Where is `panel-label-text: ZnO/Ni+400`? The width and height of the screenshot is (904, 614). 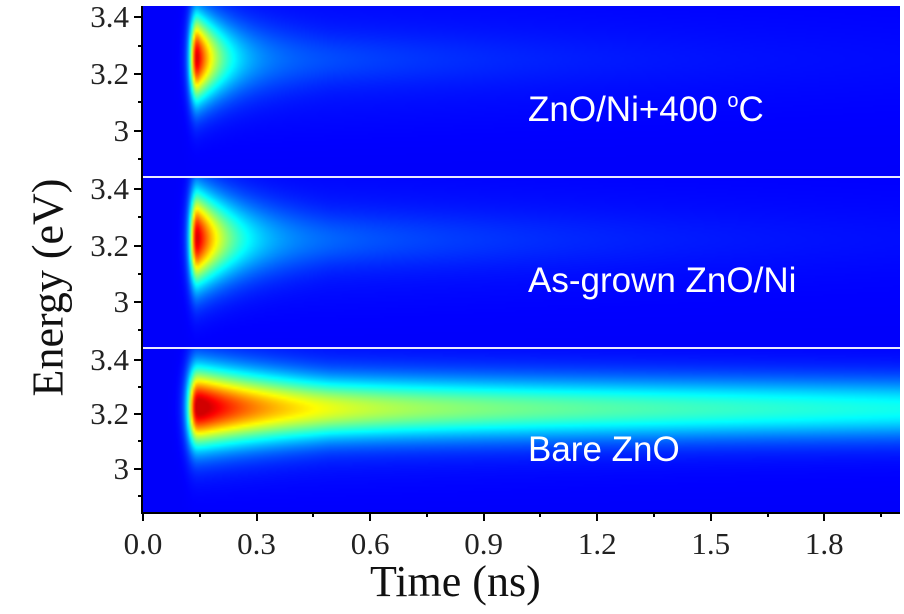
panel-label-text: ZnO/Ni+400 is located at coordinates (628, 109).